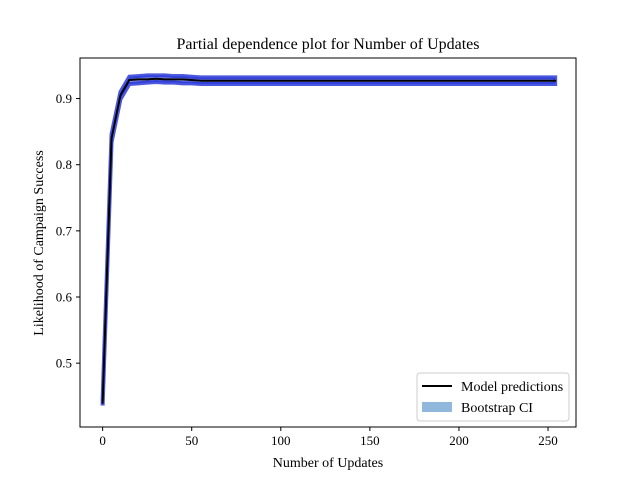 The image size is (640, 485). I want to click on legend-label-model-predictions: Model predictions, so click(512, 387).